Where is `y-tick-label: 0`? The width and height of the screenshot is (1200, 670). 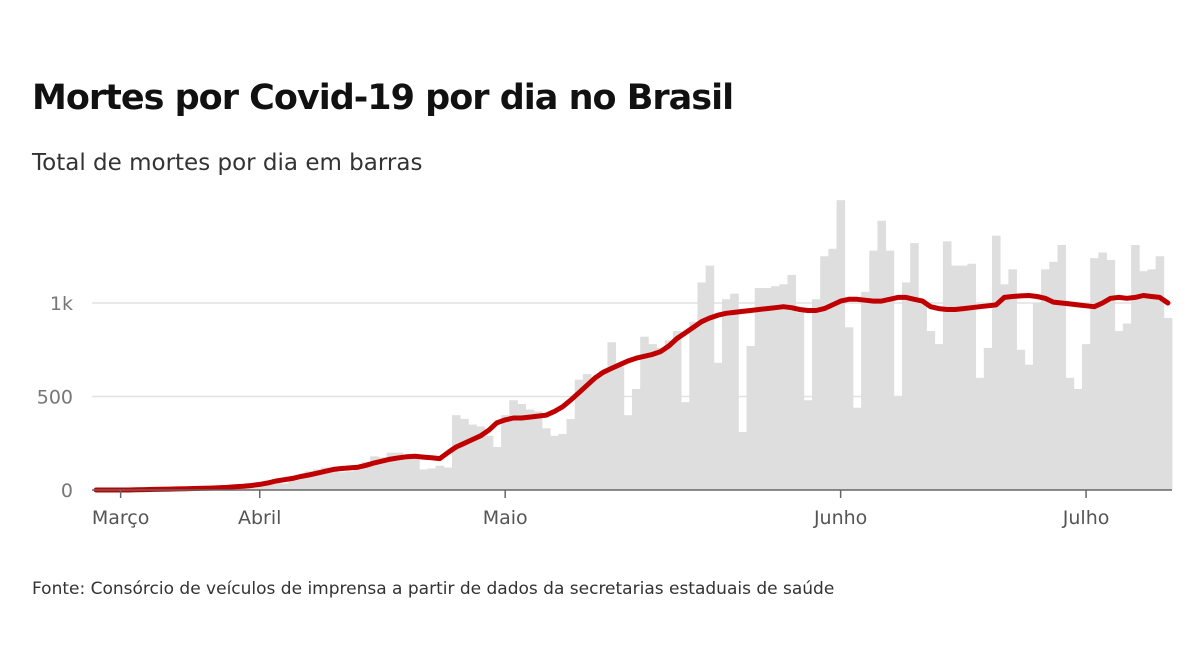 y-tick-label: 0 is located at coordinates (67, 491).